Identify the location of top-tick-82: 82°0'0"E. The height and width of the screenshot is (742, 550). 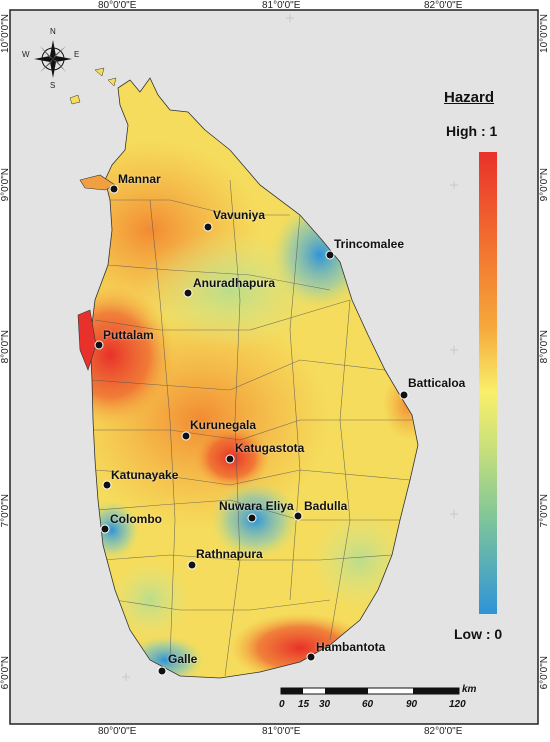
(443, 5).